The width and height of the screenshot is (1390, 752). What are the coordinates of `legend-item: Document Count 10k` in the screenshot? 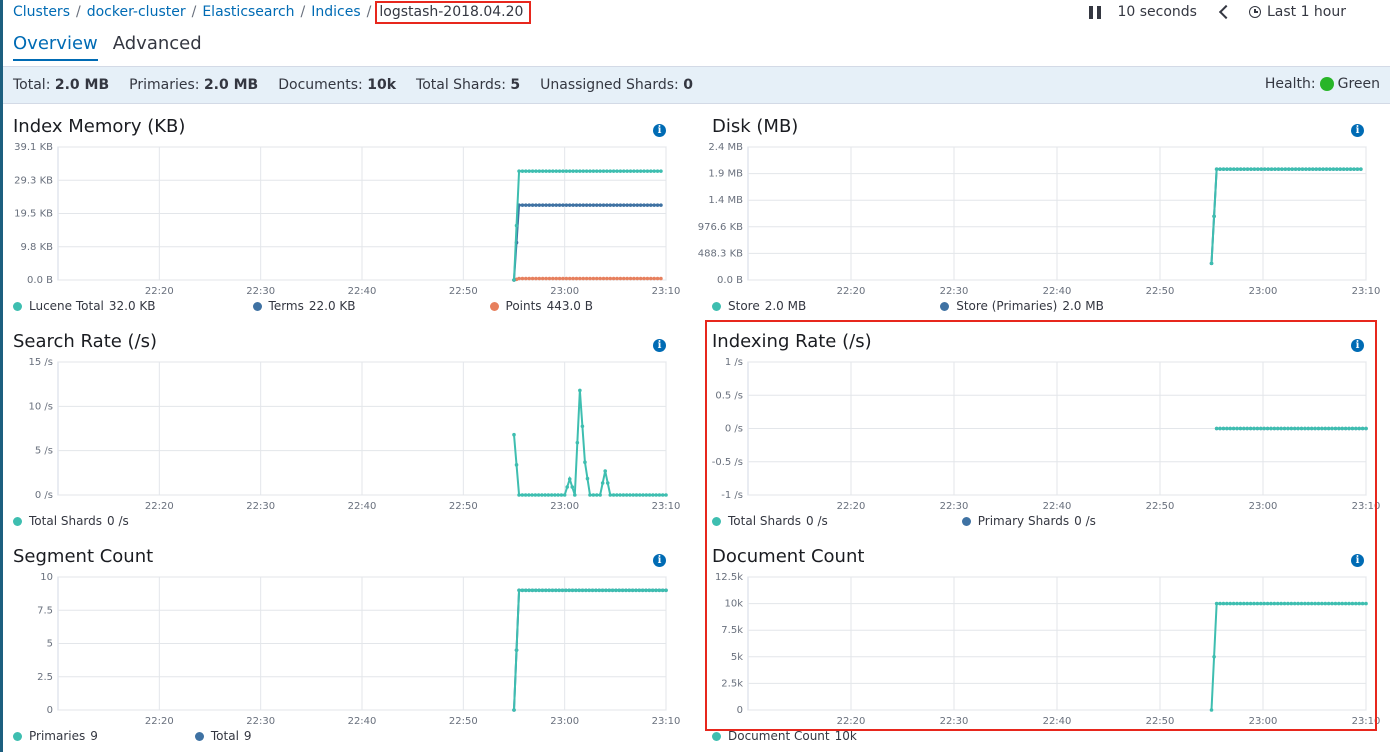 It's located at (784, 736).